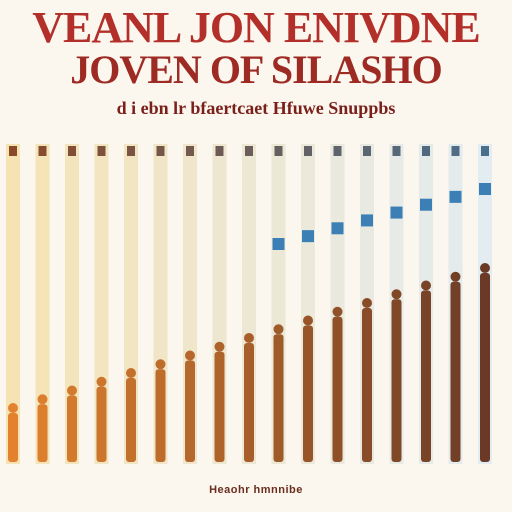  Describe the element at coordinates (256, 27) in the screenshot. I see `title-line-1: VEANL JON ENIVDNE` at that location.